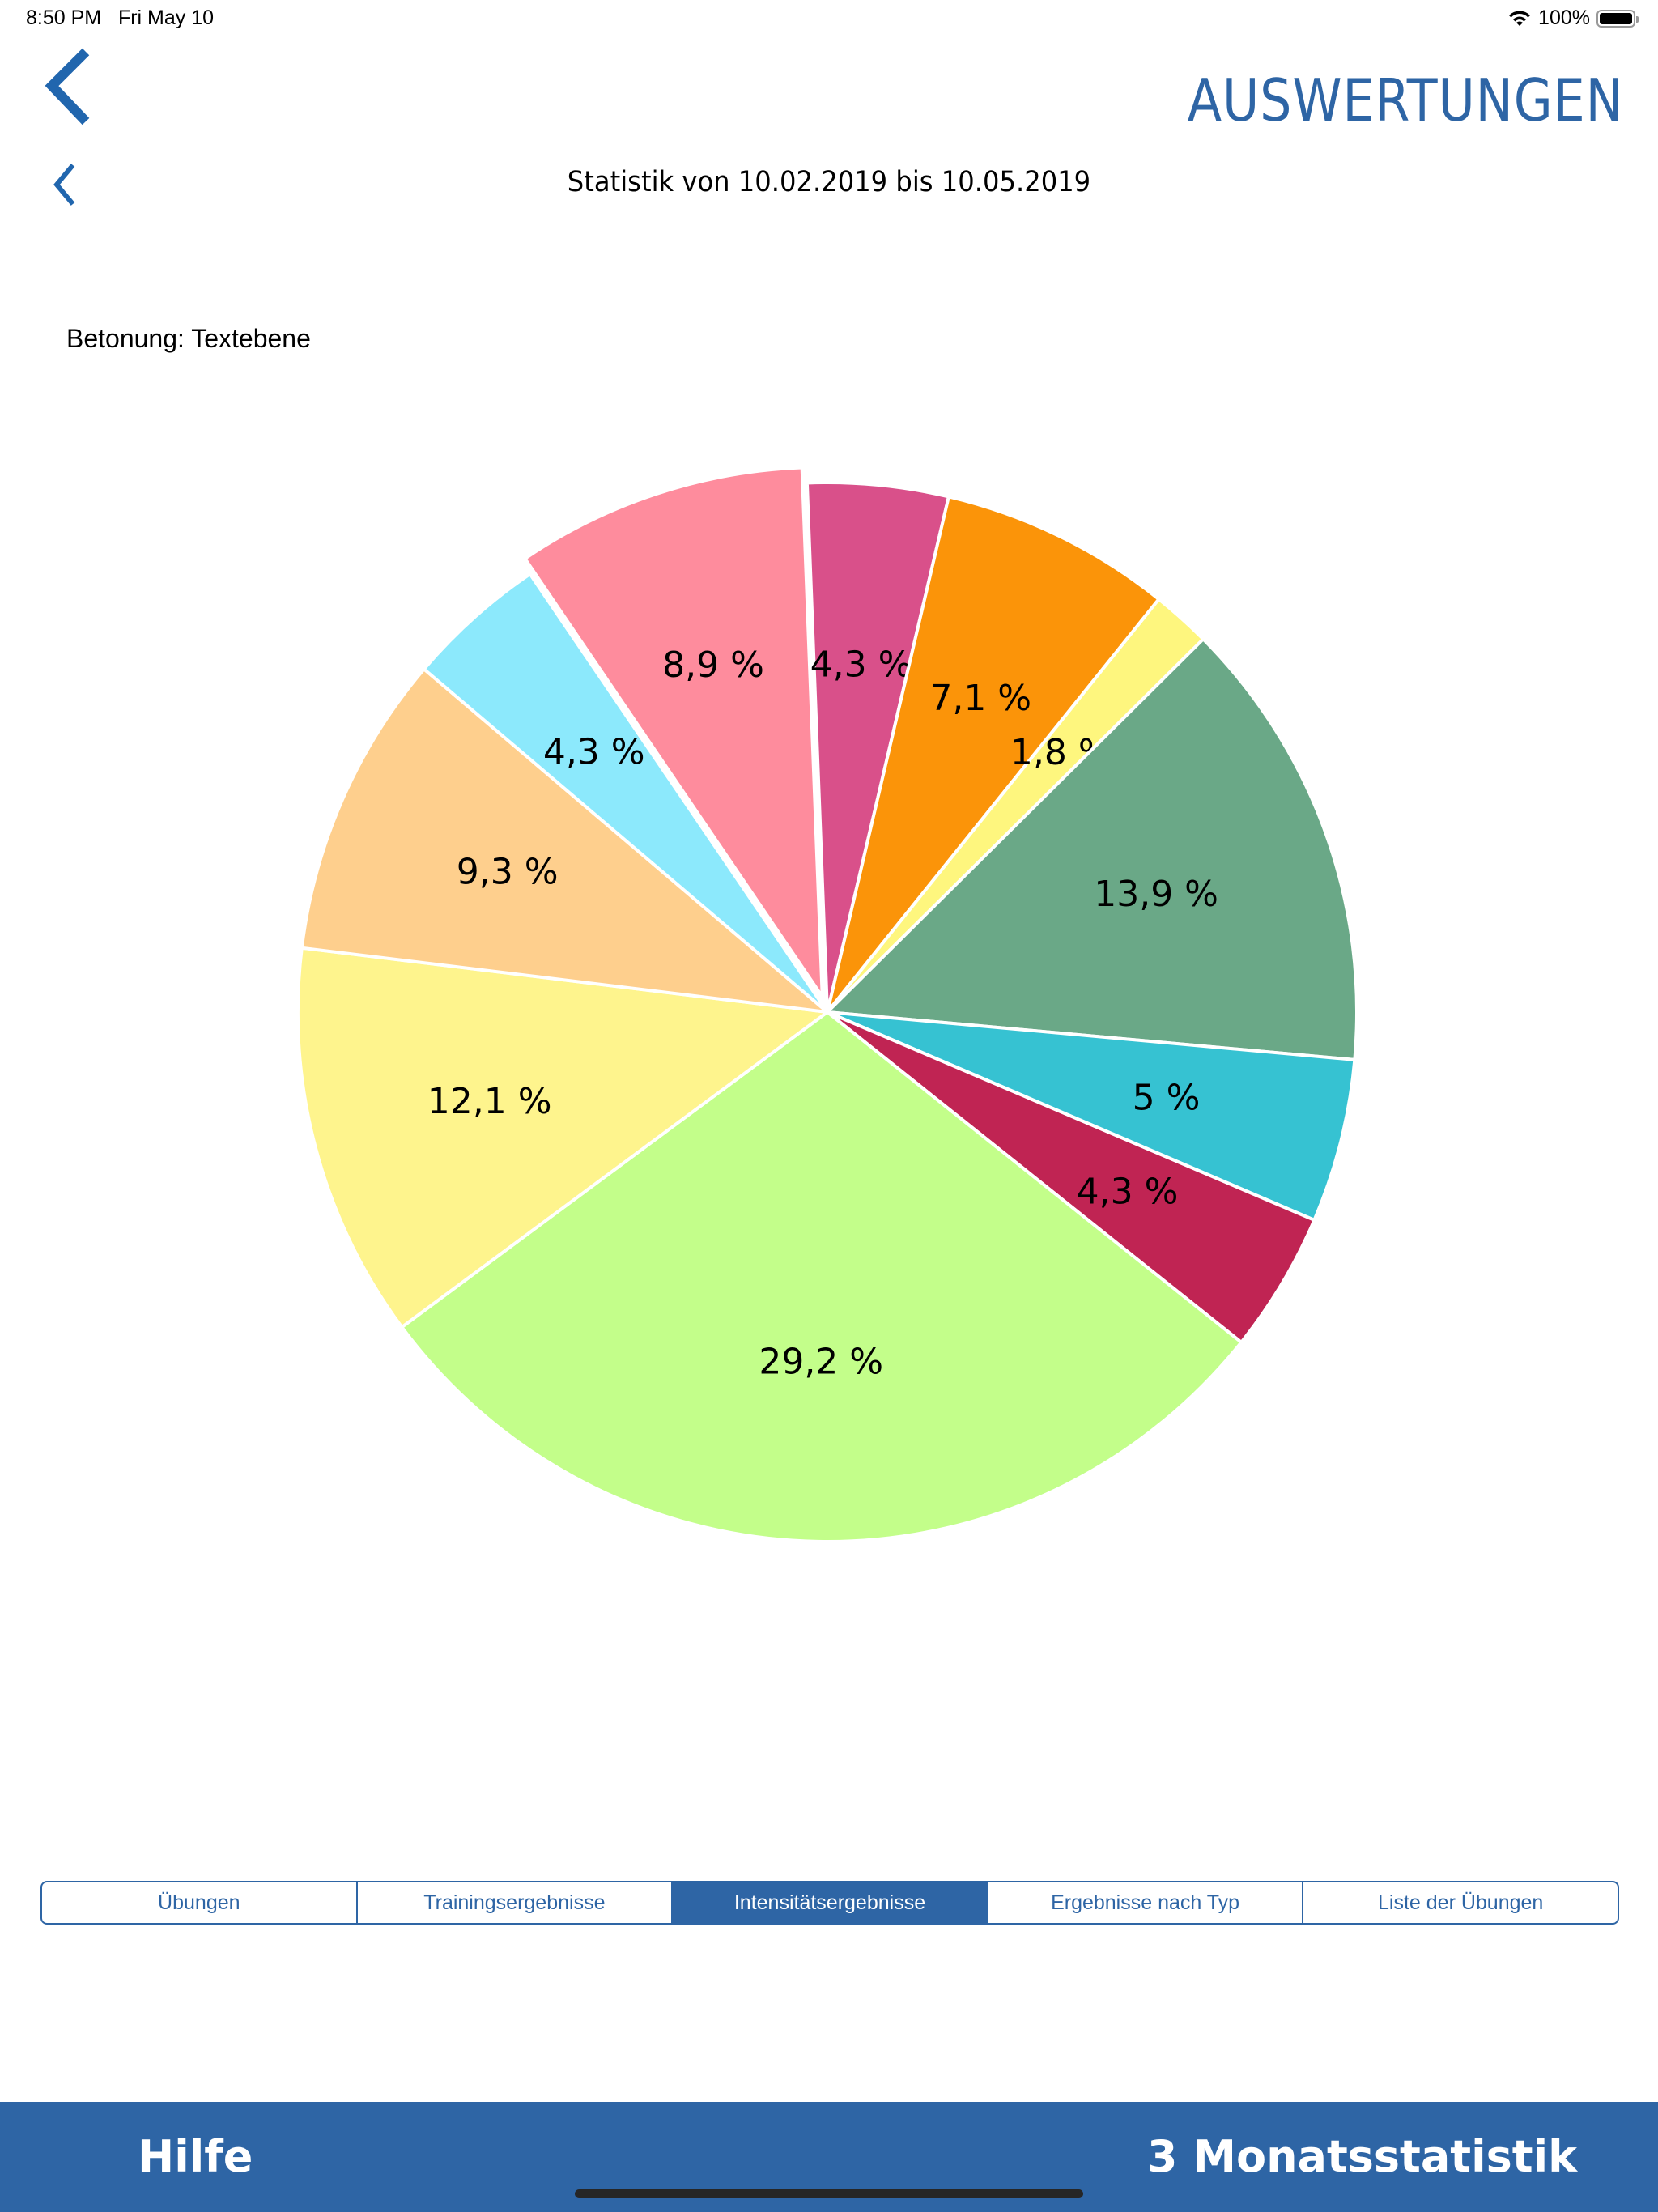 This screenshot has width=1658, height=2212. Describe the element at coordinates (64, 18) in the screenshot. I see `clock-time: 8:50 PM` at that location.